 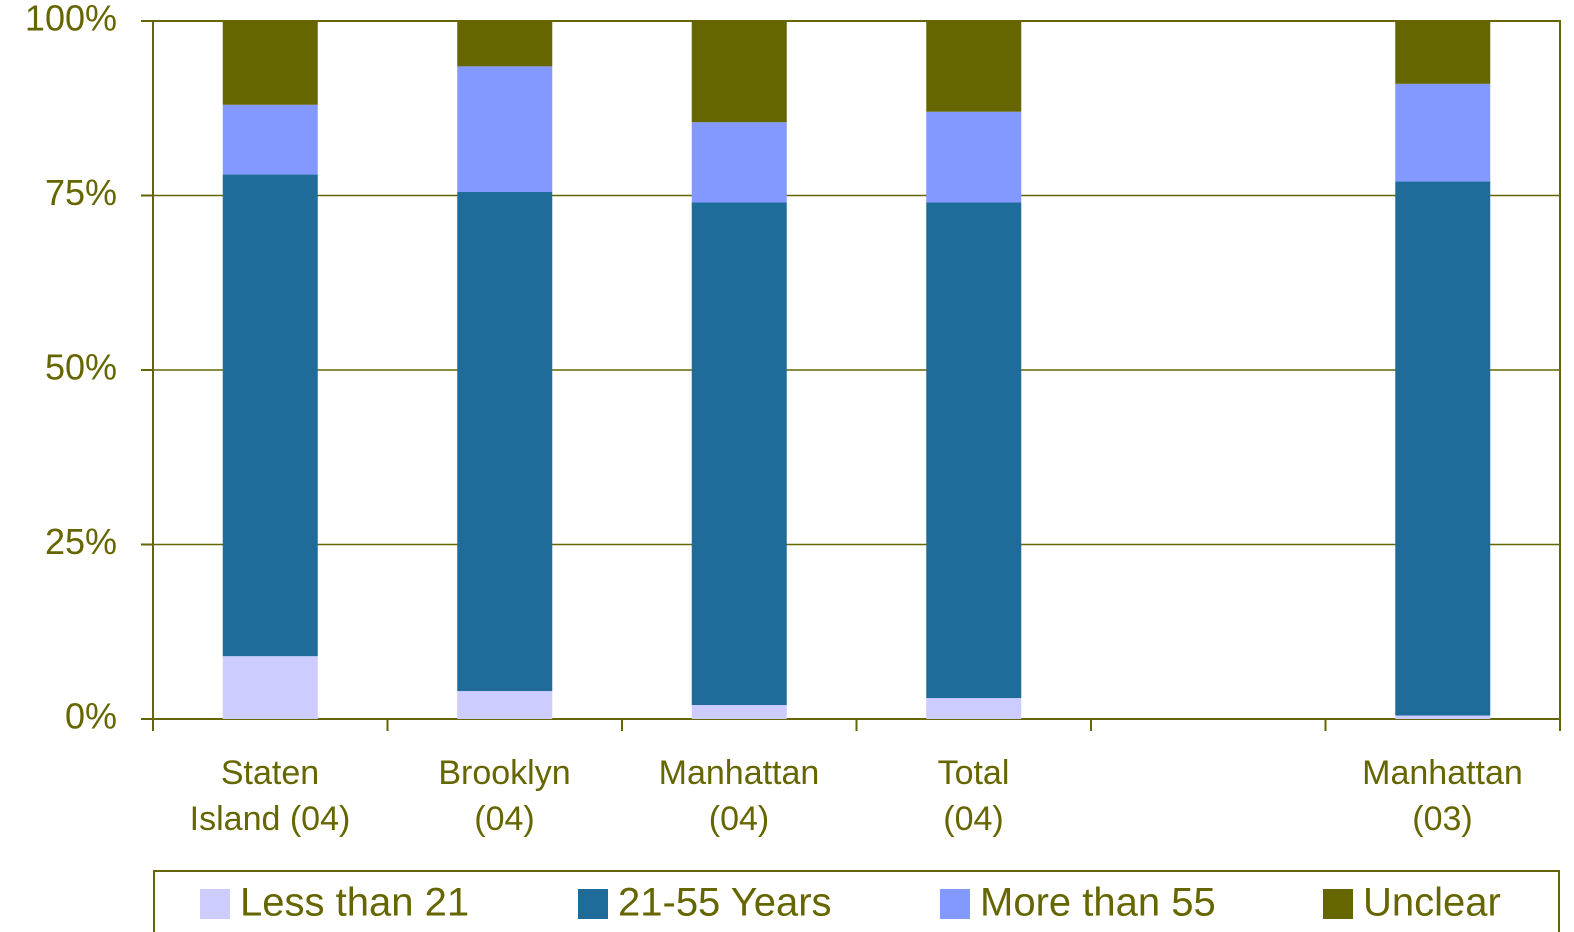 I want to click on legend-label: More than 55, so click(x=1098, y=903).